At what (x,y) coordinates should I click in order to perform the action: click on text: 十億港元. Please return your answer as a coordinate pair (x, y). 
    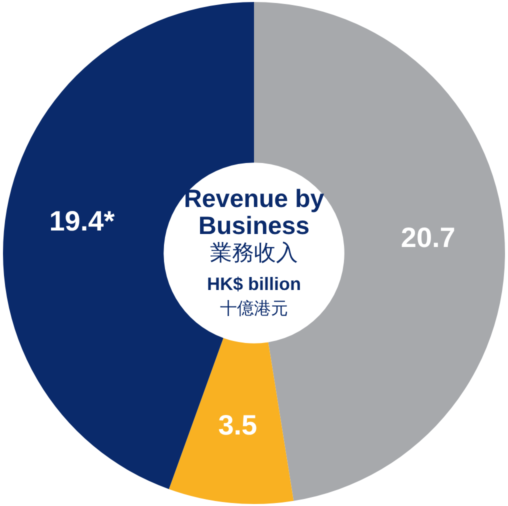
    Looking at the image, I should click on (254, 309).